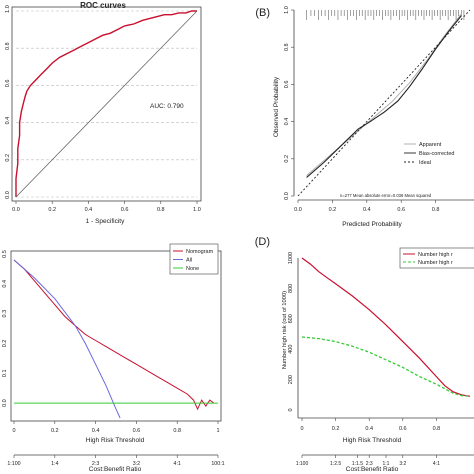  I want to click on panel-b-ytick-label: 0.0, so click(287, 196).